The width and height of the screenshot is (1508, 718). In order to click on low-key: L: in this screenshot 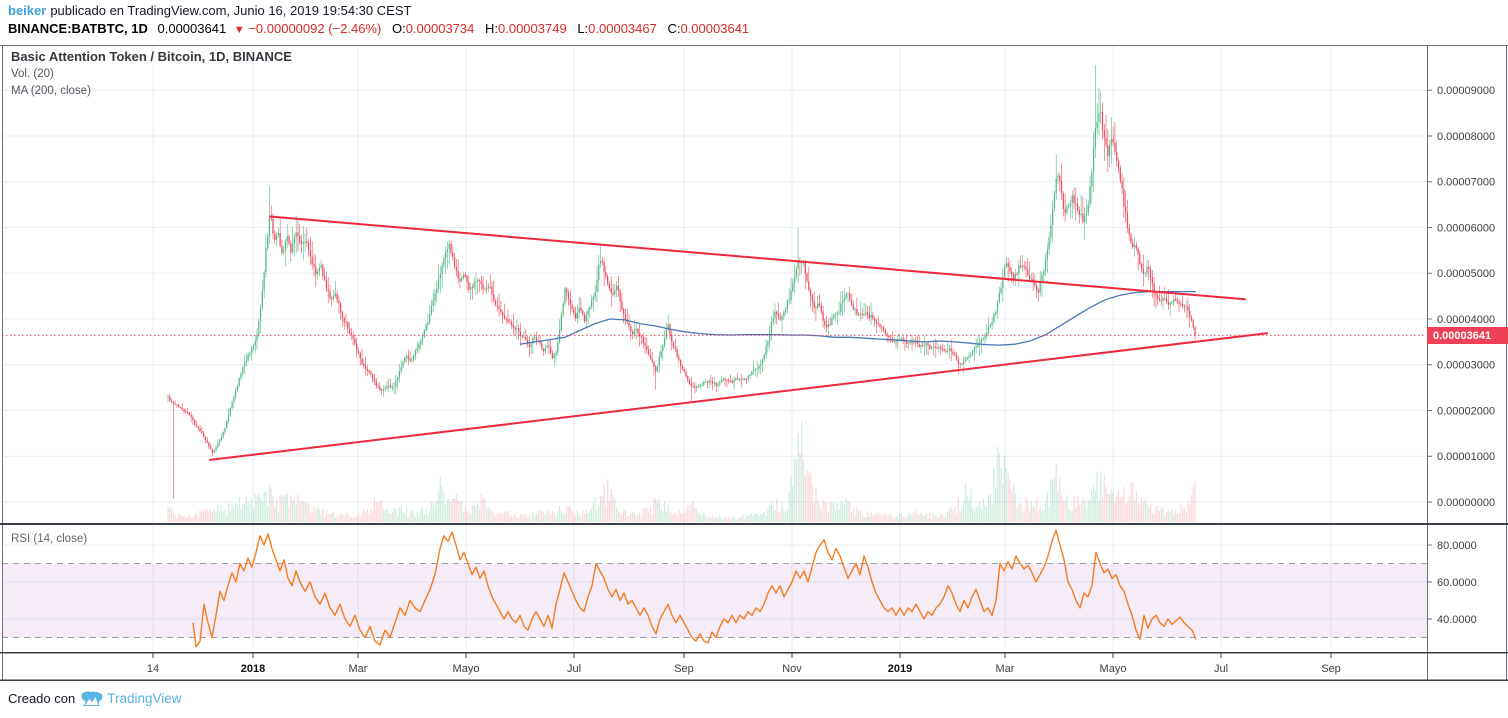, I will do `click(583, 28)`.